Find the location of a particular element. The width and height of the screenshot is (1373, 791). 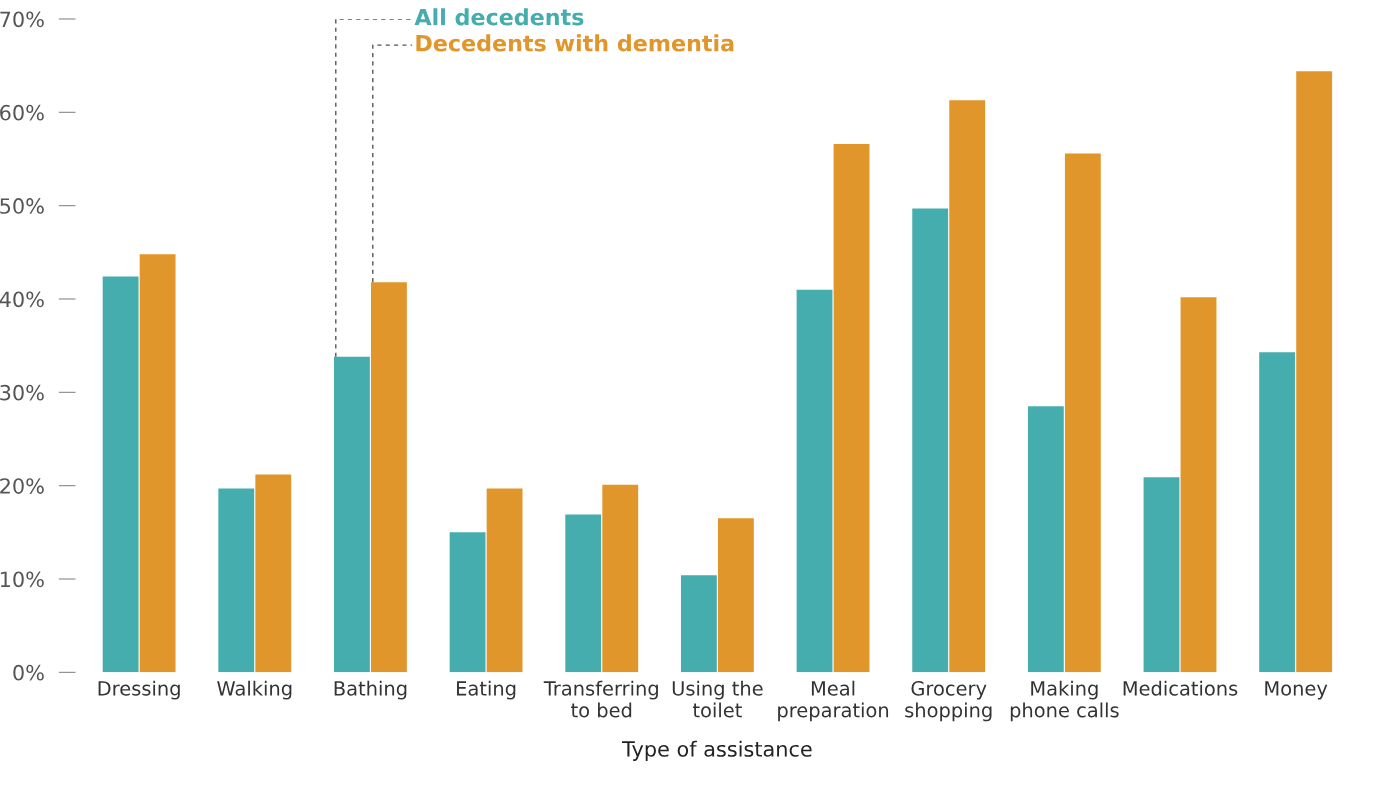

y-tick-label: 0% is located at coordinates (28, 672).